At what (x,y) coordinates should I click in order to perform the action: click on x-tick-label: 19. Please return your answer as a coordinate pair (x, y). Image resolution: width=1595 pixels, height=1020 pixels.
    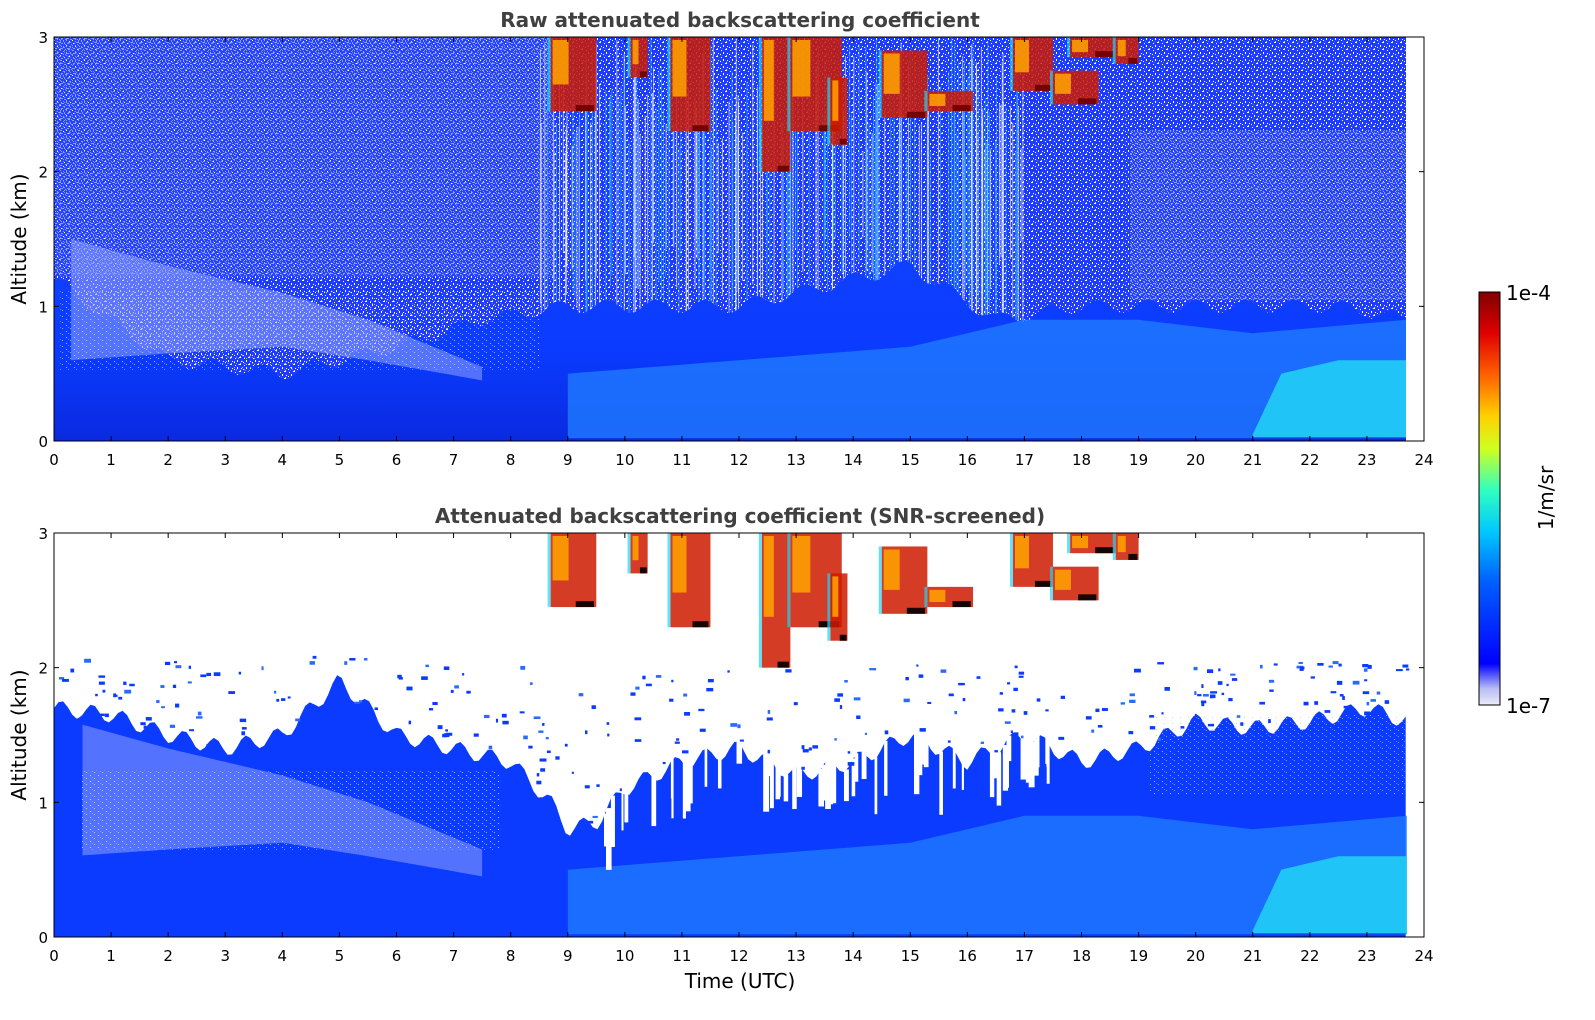
    Looking at the image, I should click on (1138, 956).